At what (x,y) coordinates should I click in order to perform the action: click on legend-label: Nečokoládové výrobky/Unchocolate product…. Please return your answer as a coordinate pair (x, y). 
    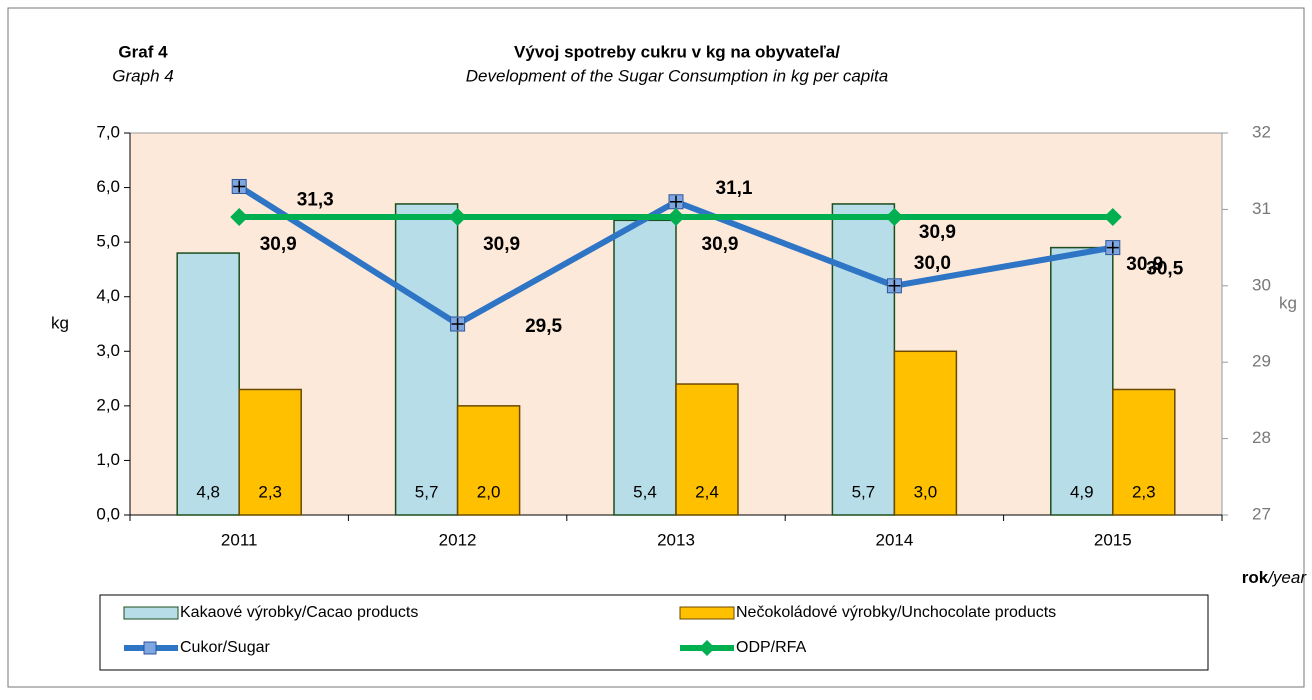
    Looking at the image, I should click on (896, 612).